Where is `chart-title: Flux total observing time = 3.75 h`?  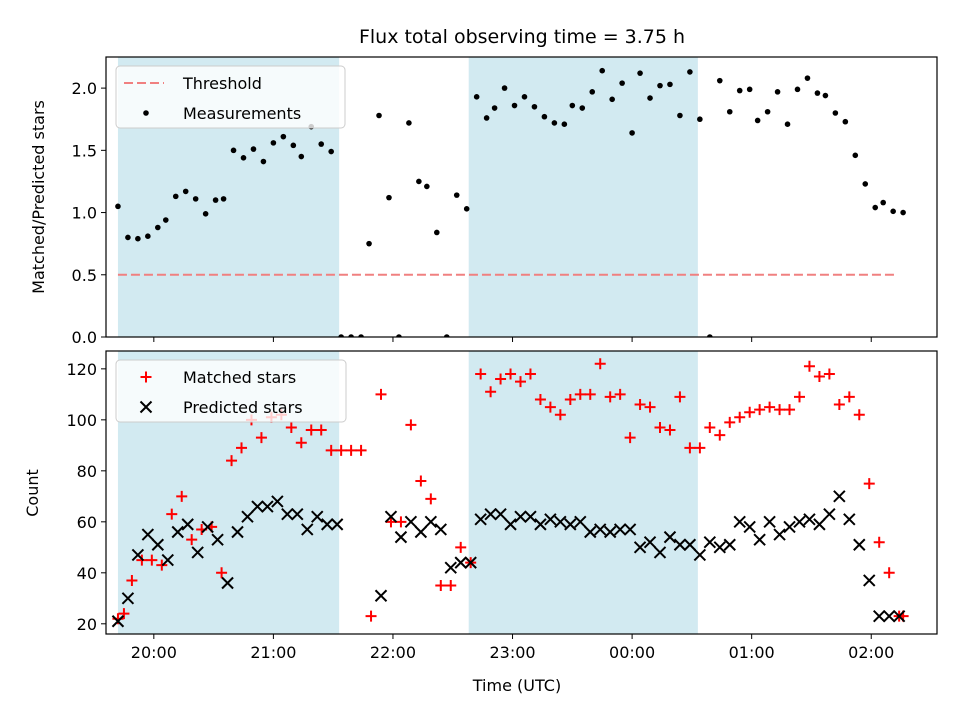 chart-title: Flux total observing time = 3.75 h is located at coordinates (522, 37).